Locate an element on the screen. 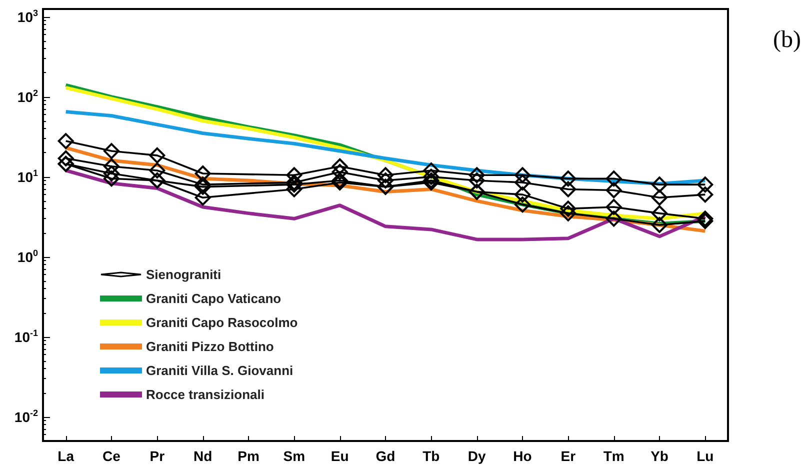  y-tick-label: 10$^{-2}$ is located at coordinates (26, 417).